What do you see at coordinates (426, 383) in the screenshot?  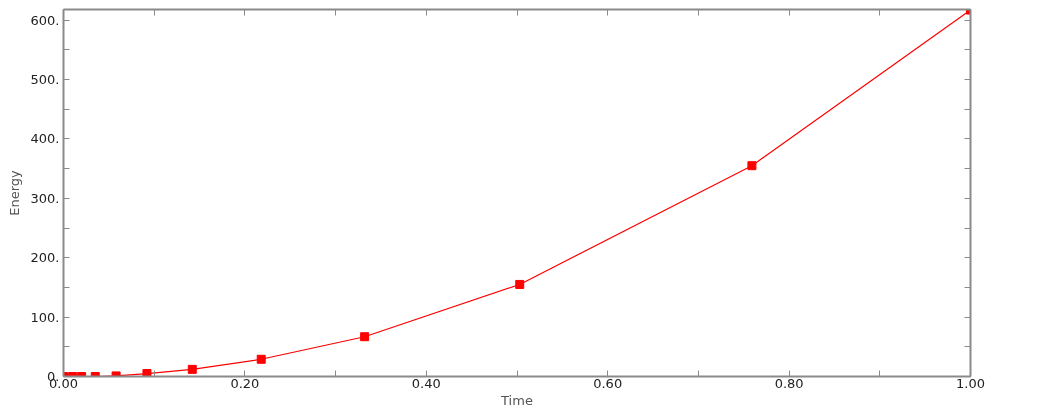 I see `x-tick-label: 0.40` at bounding box center [426, 383].